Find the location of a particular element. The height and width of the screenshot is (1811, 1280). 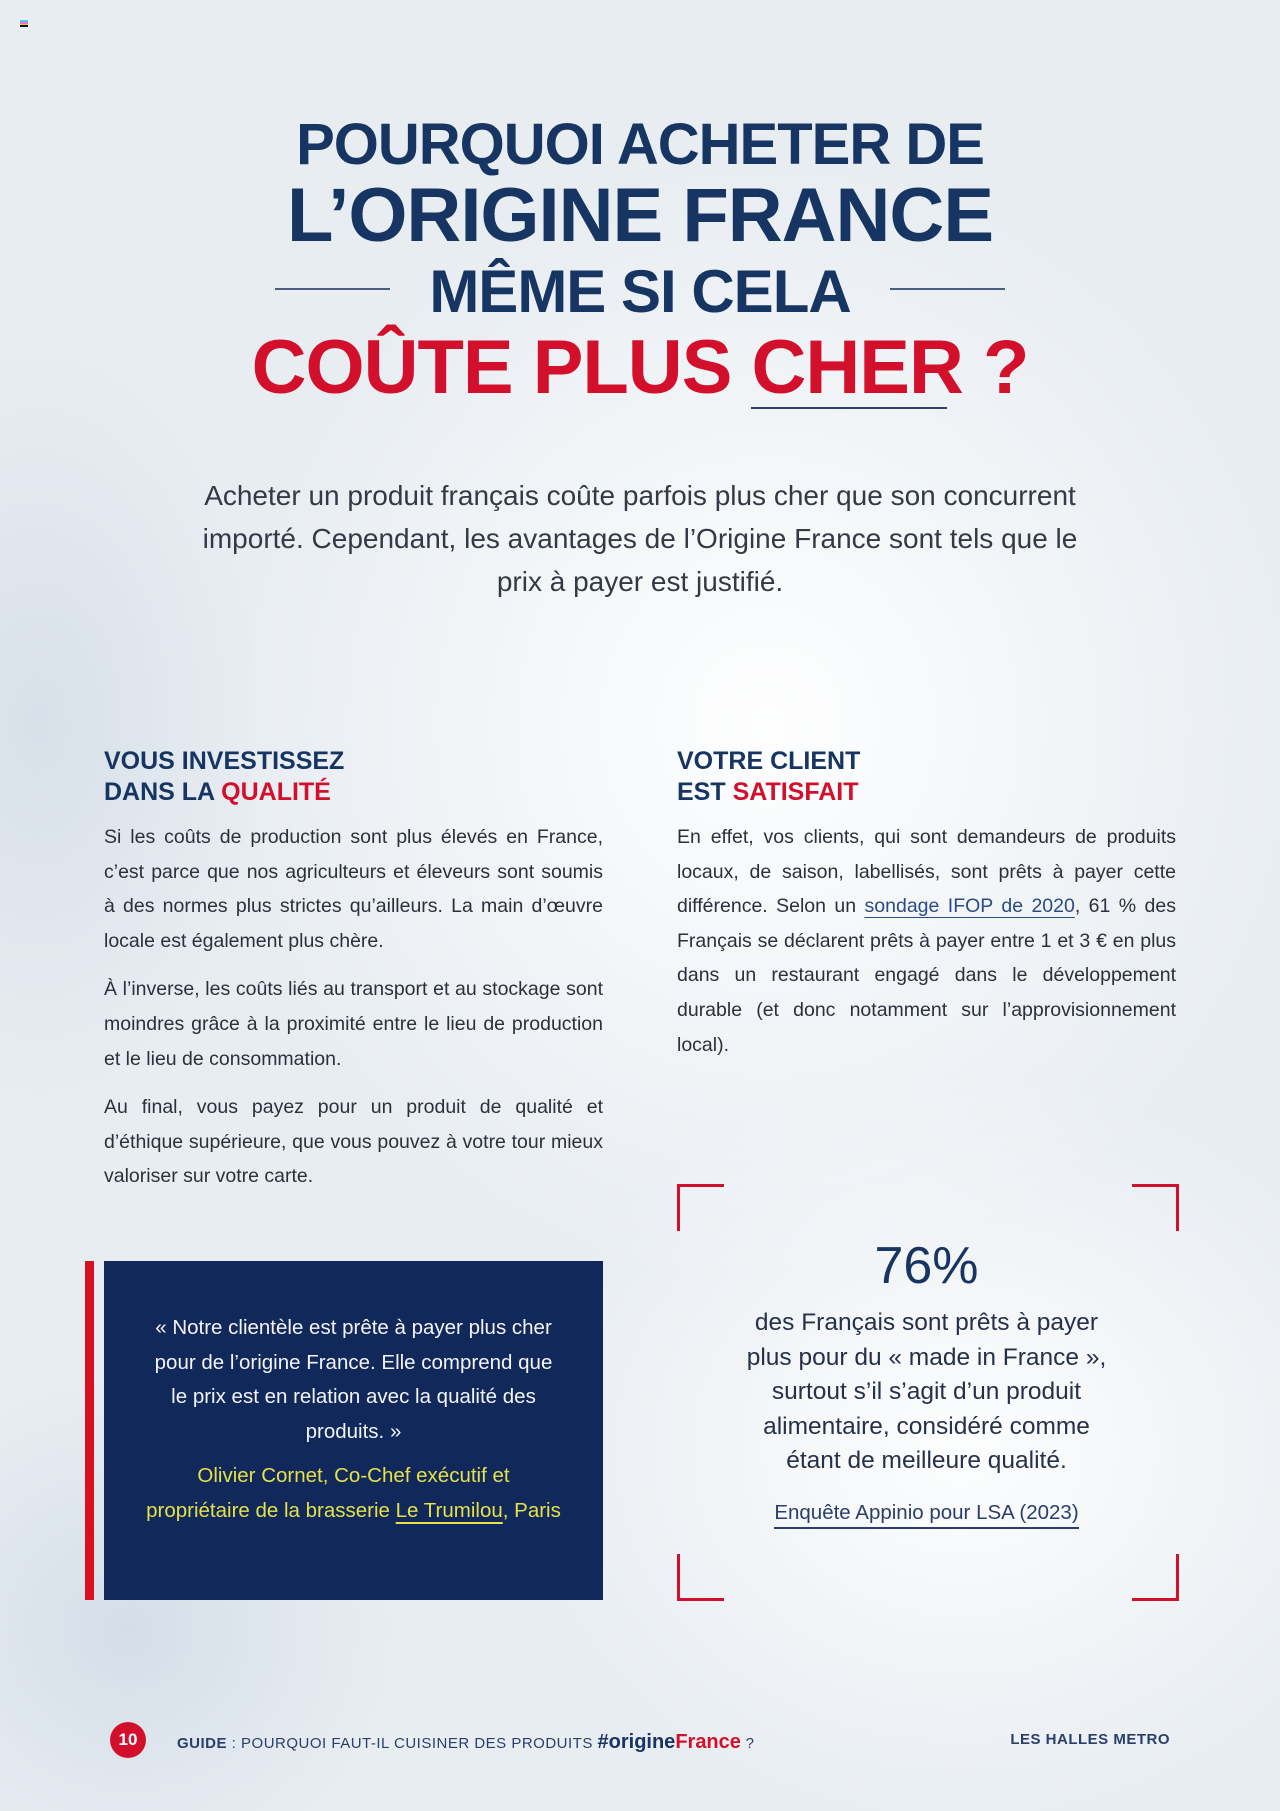

heading-emphasis: SATISFAIT is located at coordinates (795, 792).